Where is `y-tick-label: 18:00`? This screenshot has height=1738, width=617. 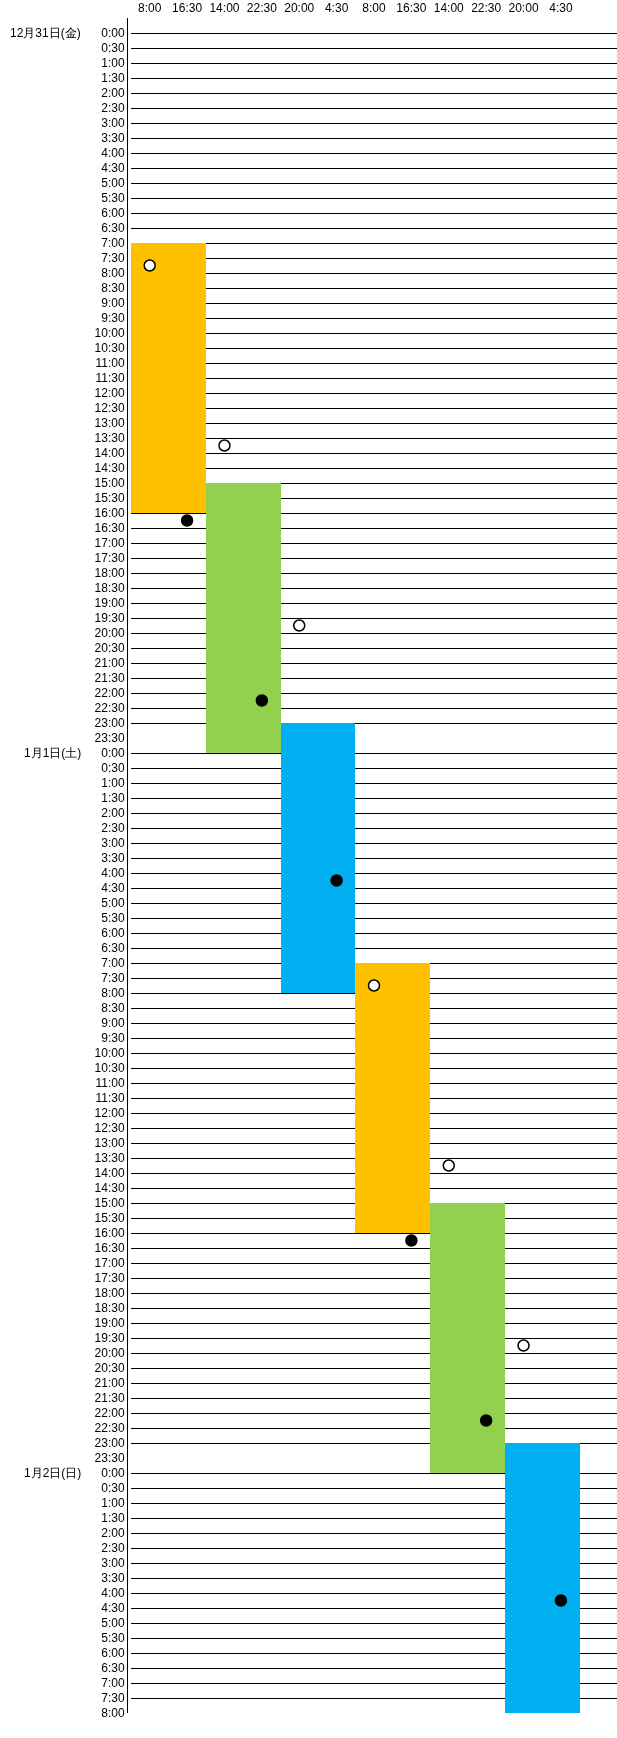 y-tick-label: 18:00 is located at coordinates (109, 1293).